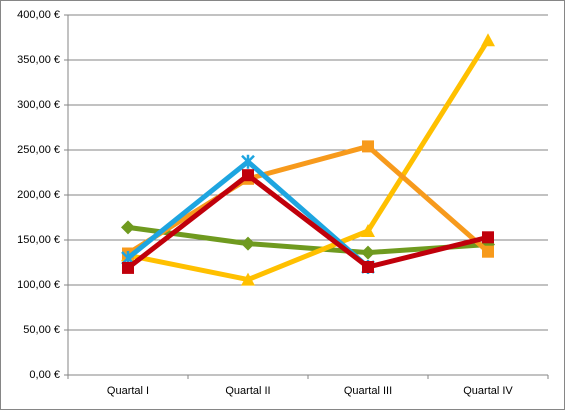  Describe the element at coordinates (38, 150) in the screenshot. I see `y-tick-label: 250,00 €` at that location.